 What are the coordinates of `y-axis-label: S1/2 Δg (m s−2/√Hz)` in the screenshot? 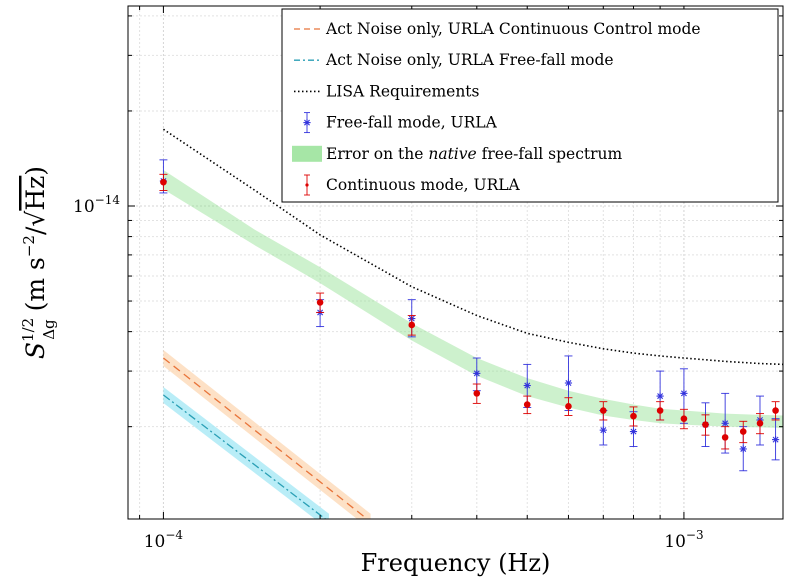 It's located at (38, 262).